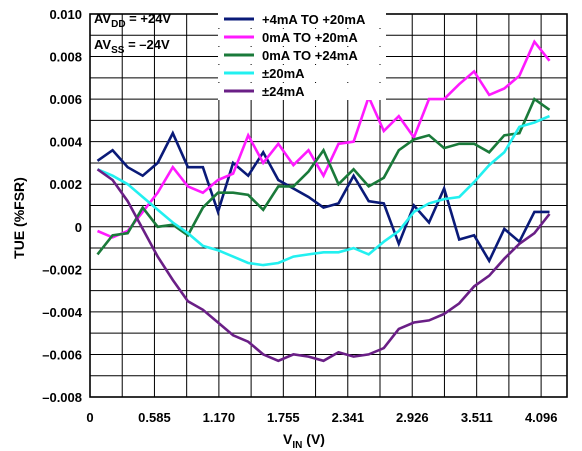  What do you see at coordinates (65, 99) in the screenshot?
I see `y-tick-label: 0.006` at bounding box center [65, 99].